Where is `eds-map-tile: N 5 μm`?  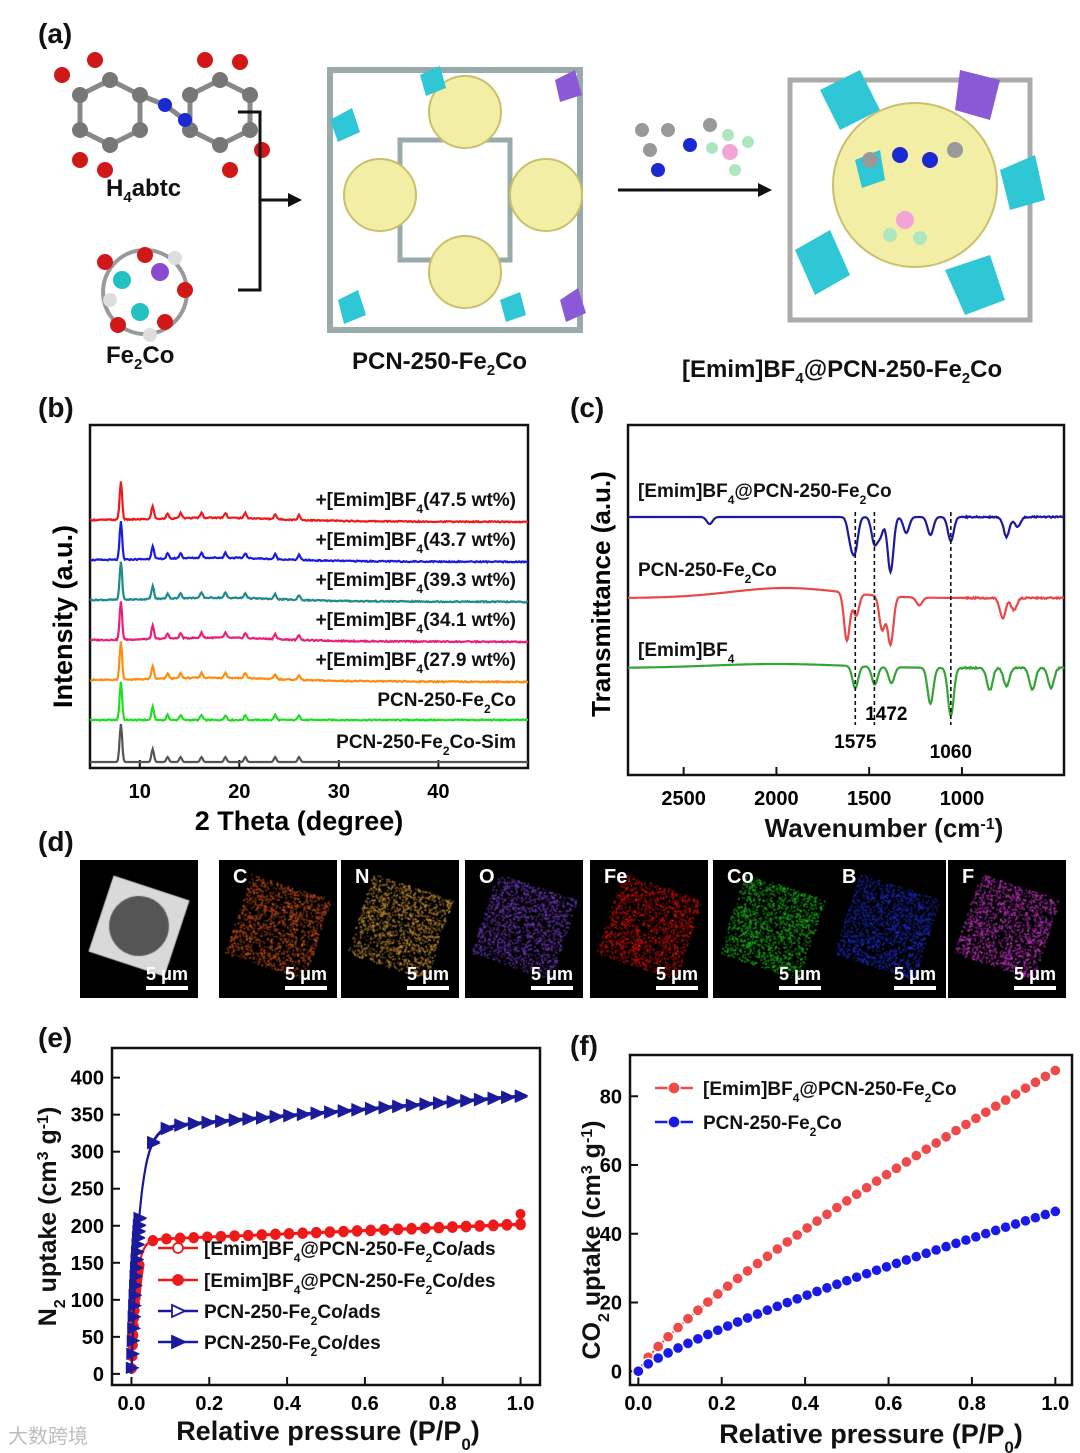
eds-map-tile: N 5 μm is located at coordinates (400, 929).